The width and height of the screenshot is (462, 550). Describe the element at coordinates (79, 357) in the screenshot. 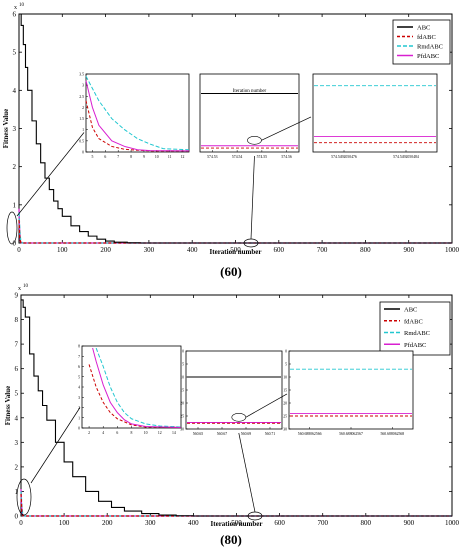

I see `inset-y-tick-label: 7` at that location.